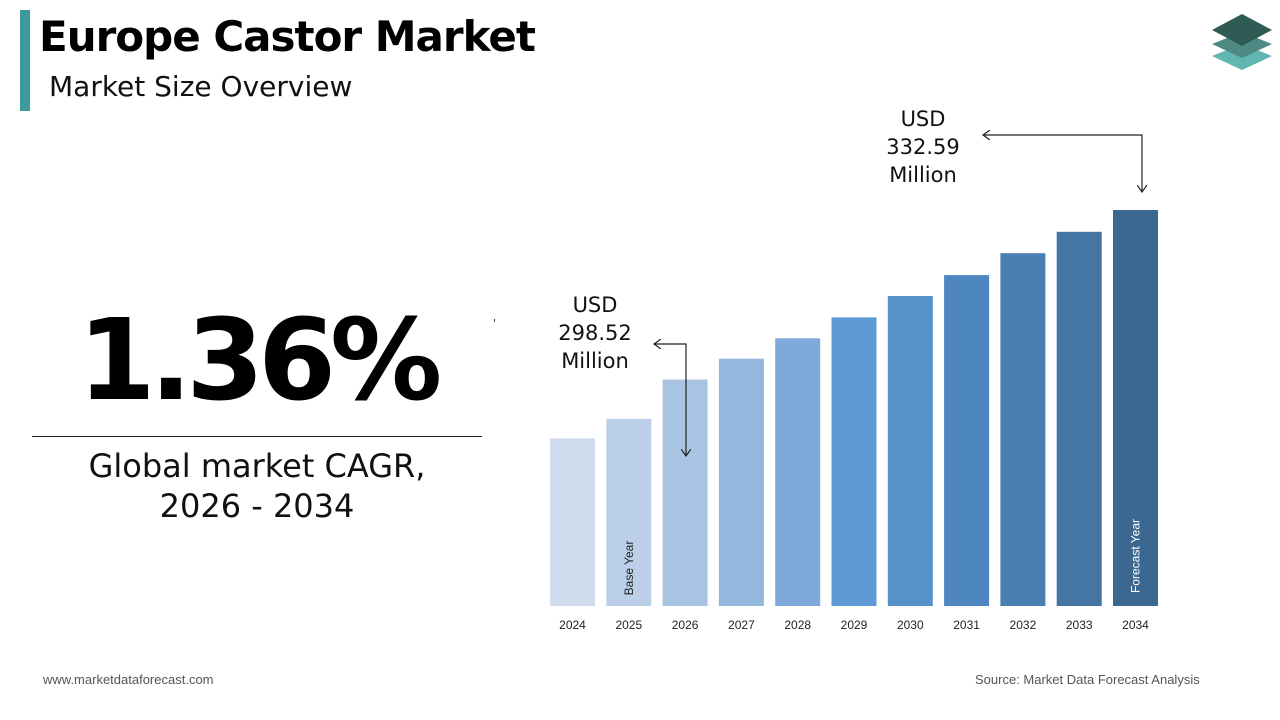 The height and width of the screenshot is (720, 1280). What do you see at coordinates (923, 175) in the screenshot?
I see `end-value-unit: Million` at bounding box center [923, 175].